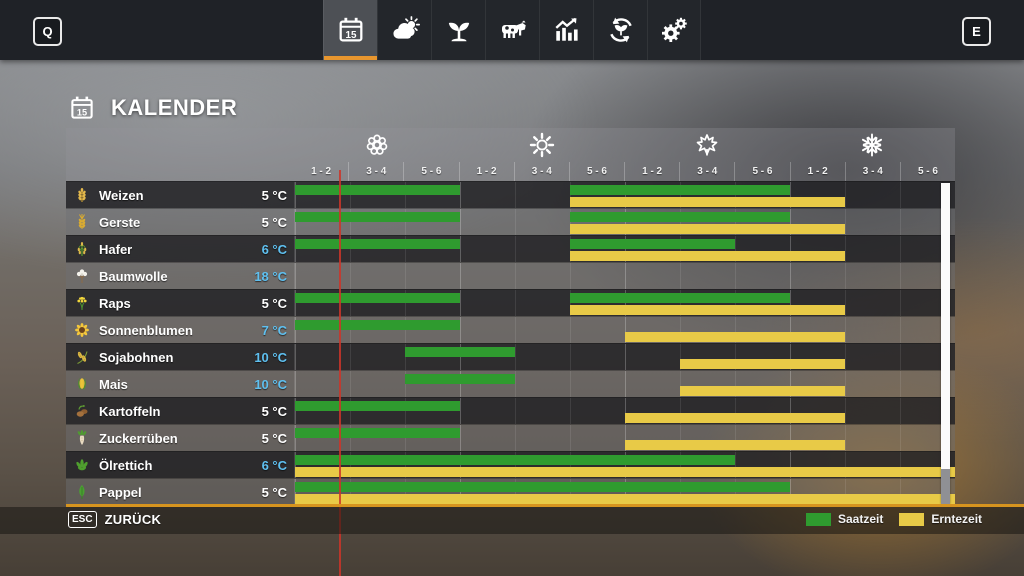  I want to click on tab-settings, so click(674, 30).